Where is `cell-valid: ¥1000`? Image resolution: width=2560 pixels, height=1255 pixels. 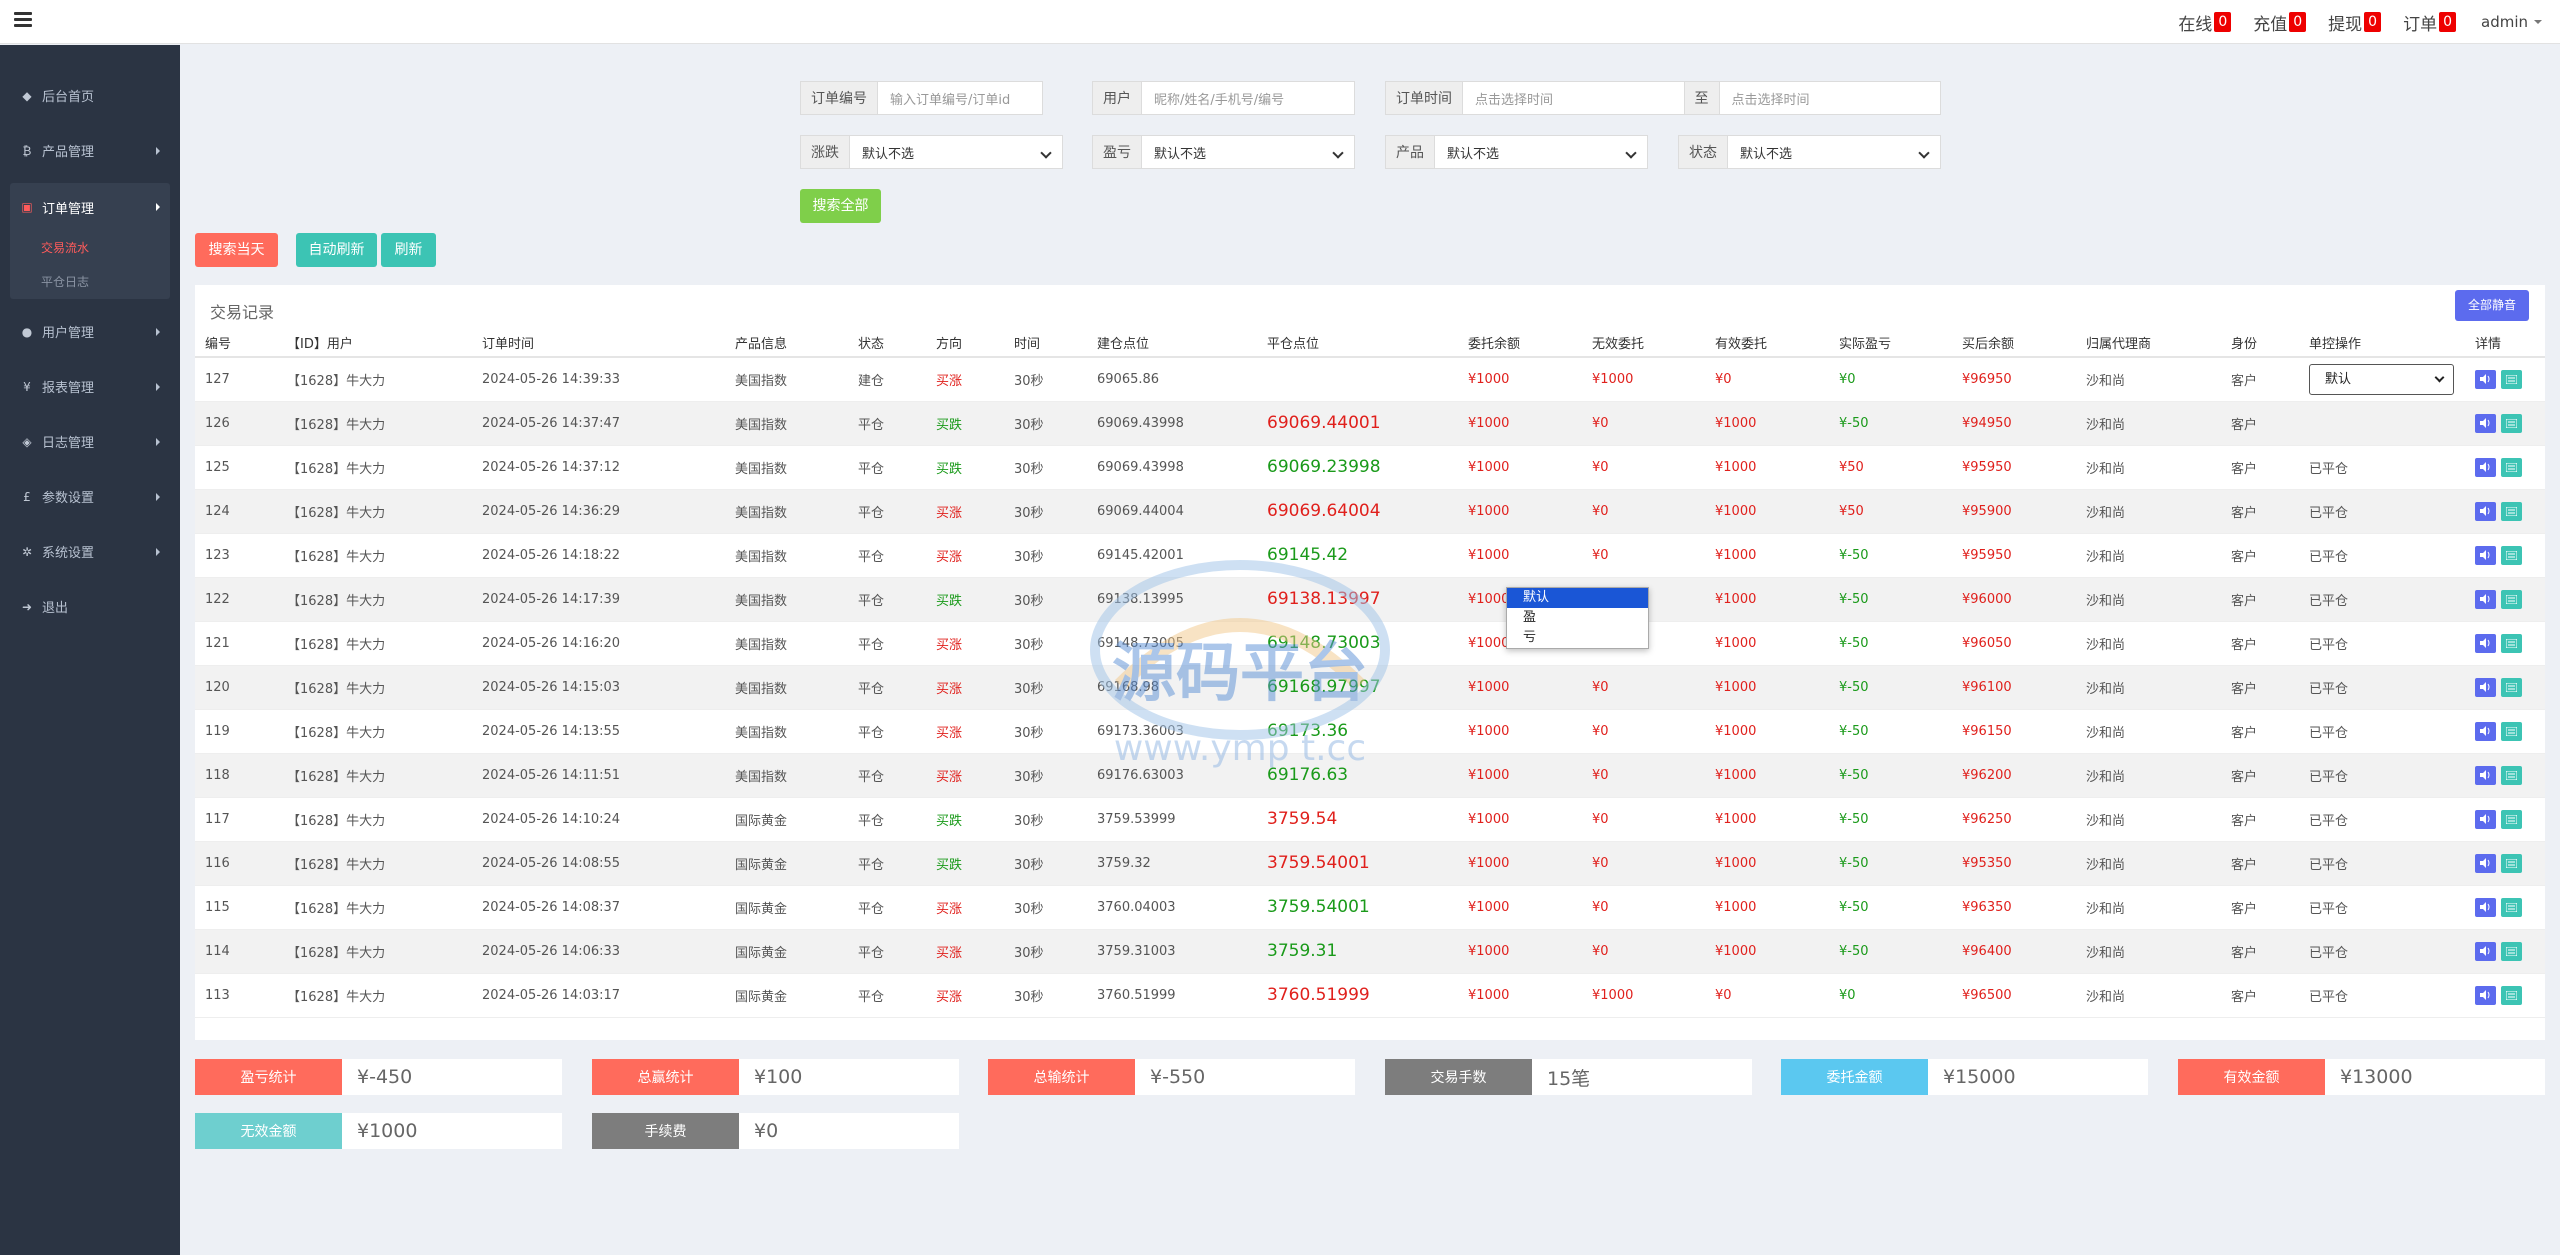
cell-valid: ¥1000 is located at coordinates (1767, 775).